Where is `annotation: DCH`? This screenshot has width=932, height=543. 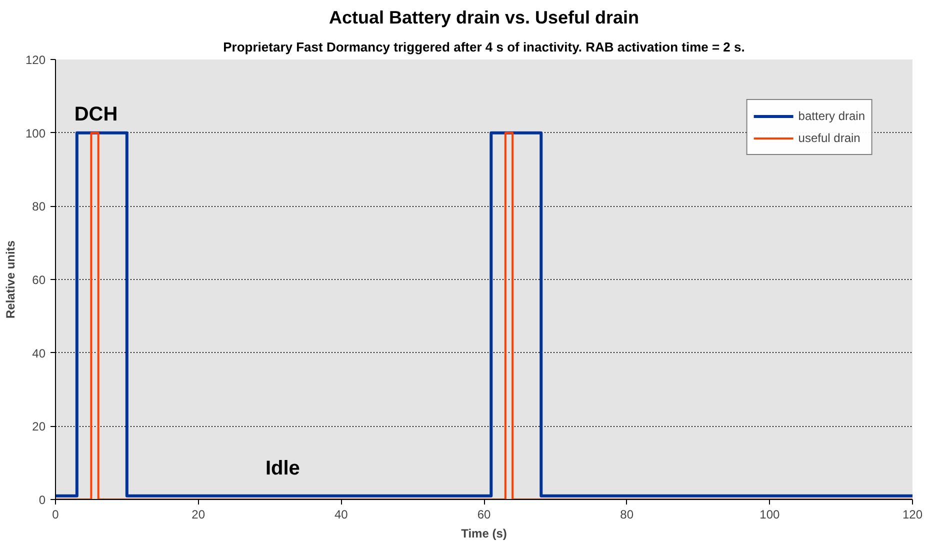 annotation: DCH is located at coordinates (96, 115).